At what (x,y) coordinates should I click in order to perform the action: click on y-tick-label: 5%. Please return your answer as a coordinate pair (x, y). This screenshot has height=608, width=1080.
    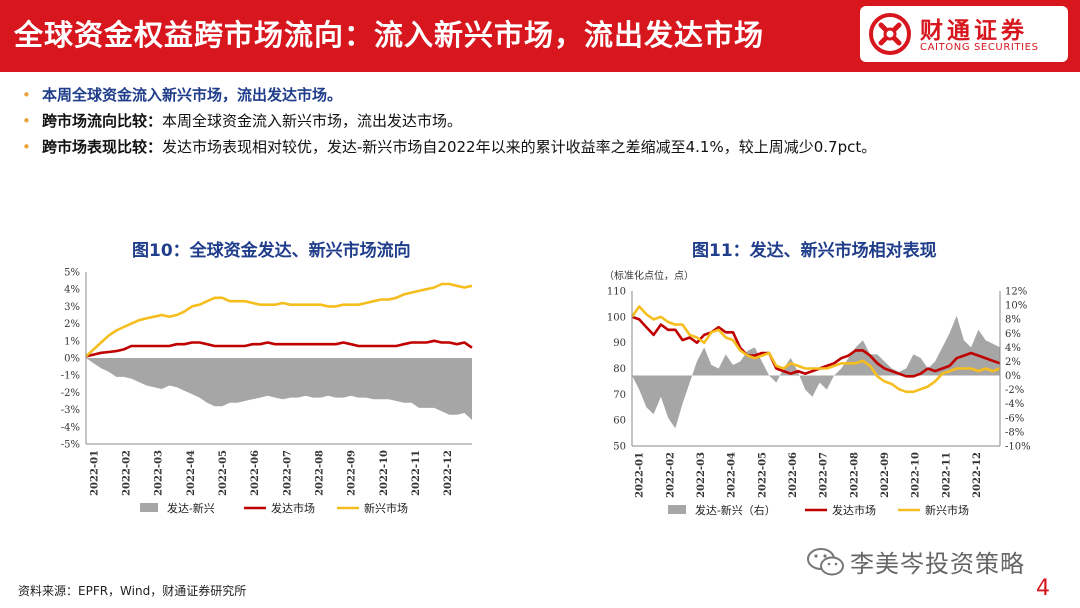
    Looking at the image, I should click on (72, 273).